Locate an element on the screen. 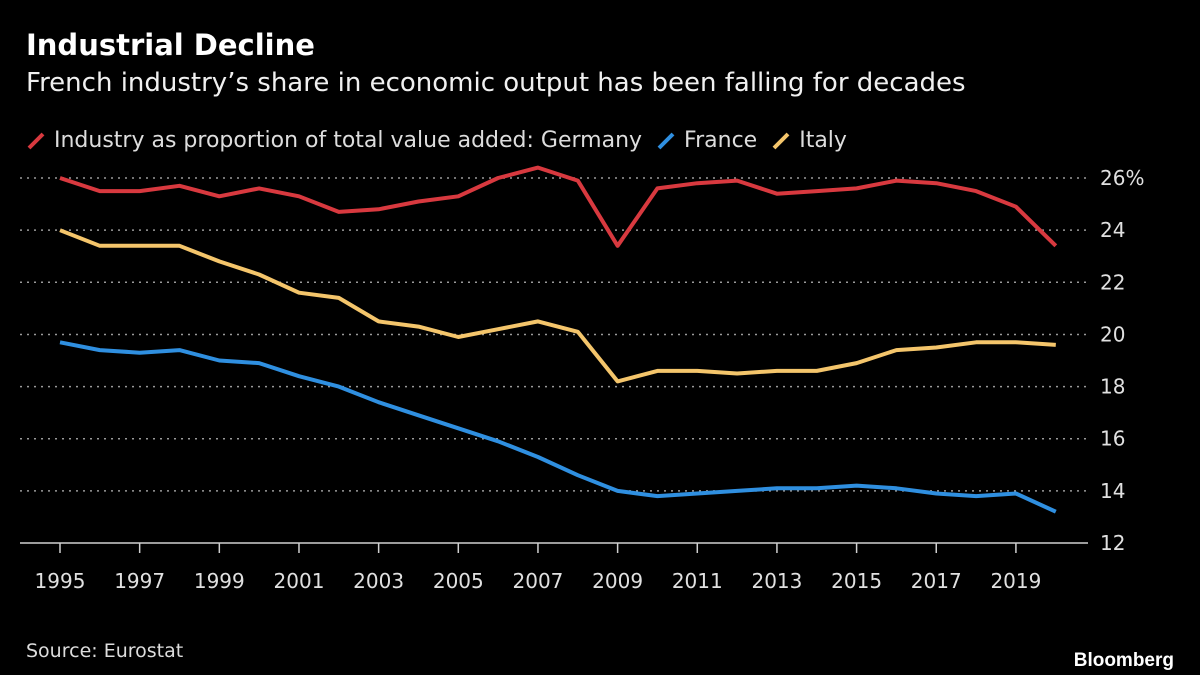 The height and width of the screenshot is (675, 1200). x-tick-label: 1999 is located at coordinates (219, 581).